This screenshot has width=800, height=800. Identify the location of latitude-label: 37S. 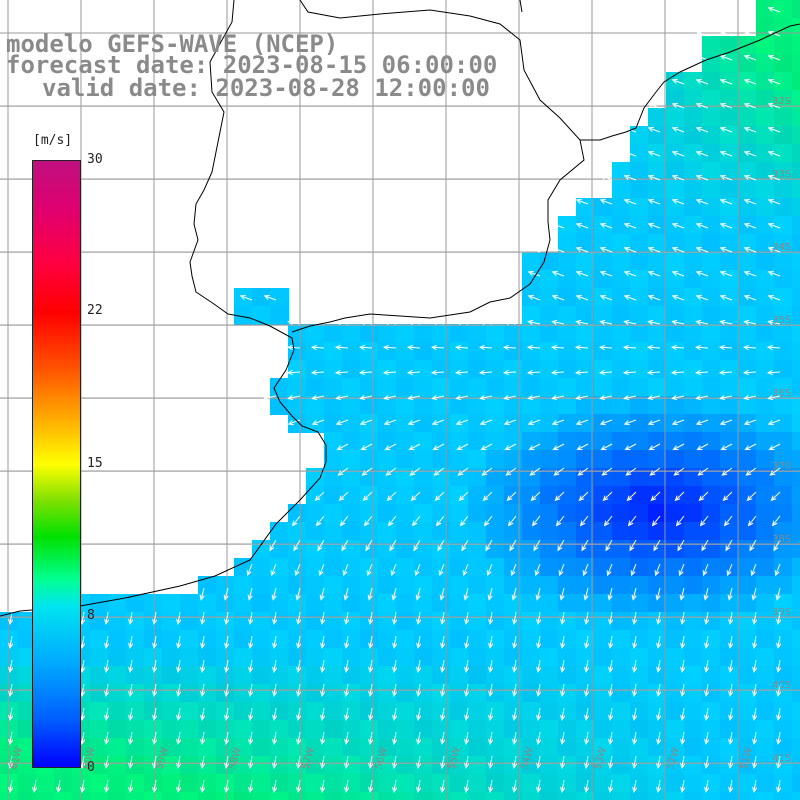
(781, 466).